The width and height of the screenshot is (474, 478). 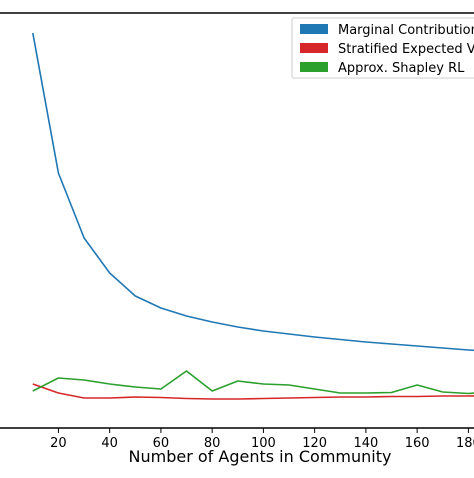 What do you see at coordinates (109, 443) in the screenshot?
I see `x-tick-label: 40` at bounding box center [109, 443].